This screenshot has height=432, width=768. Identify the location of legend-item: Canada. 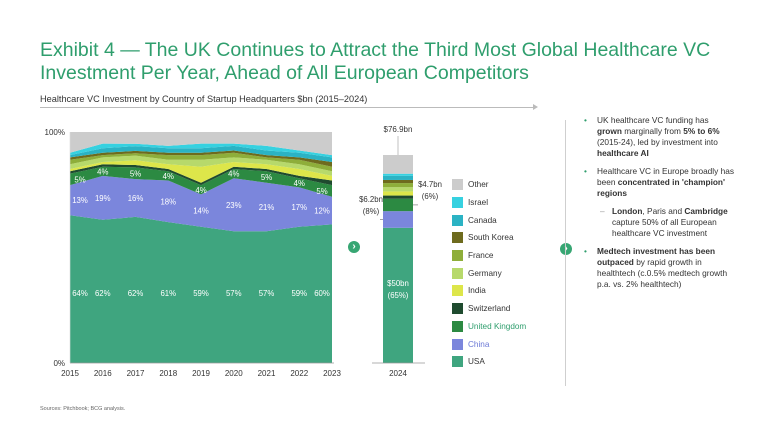
(489, 220).